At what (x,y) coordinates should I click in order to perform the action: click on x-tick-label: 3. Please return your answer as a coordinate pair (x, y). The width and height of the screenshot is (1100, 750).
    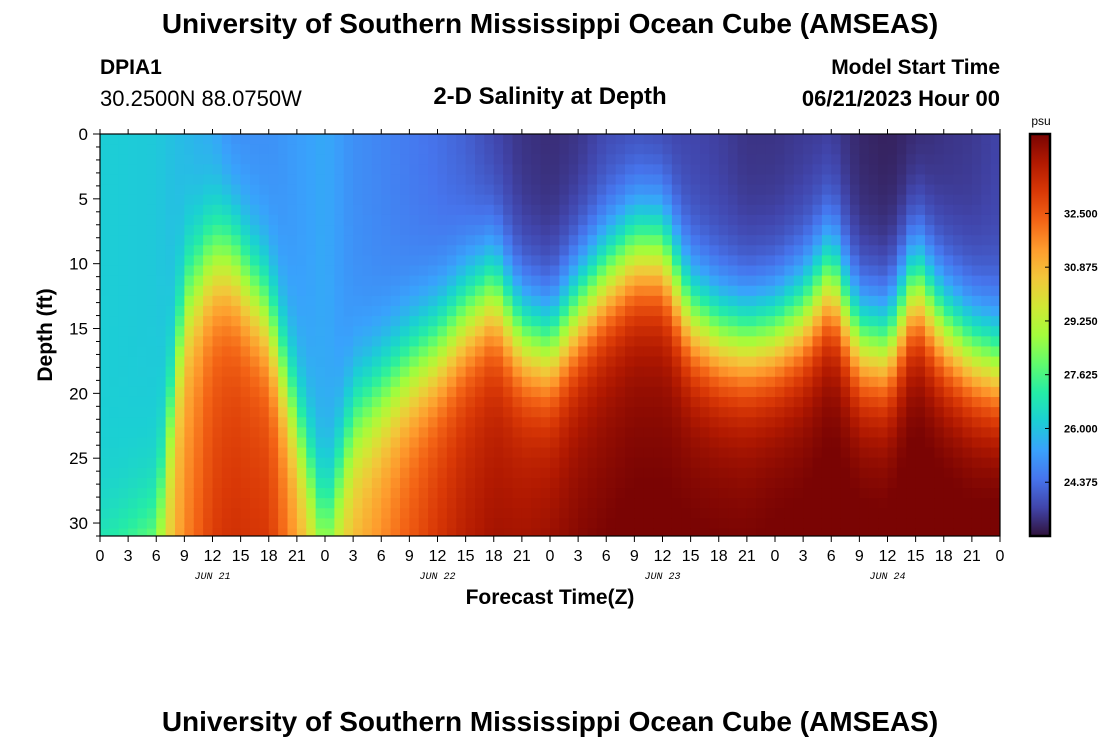
    Looking at the image, I should click on (128, 556).